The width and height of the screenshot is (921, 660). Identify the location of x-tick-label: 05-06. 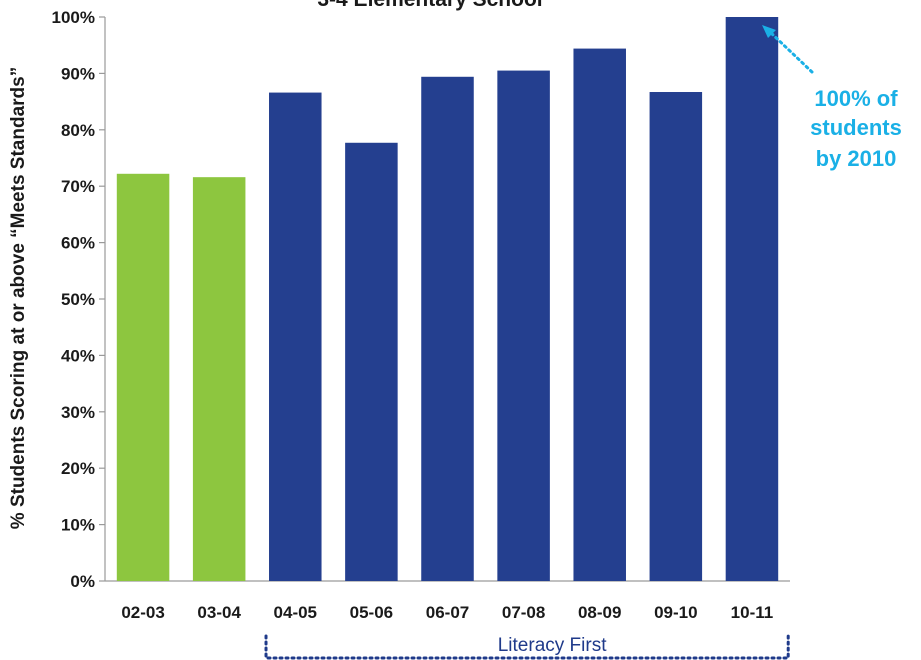
(371, 612).